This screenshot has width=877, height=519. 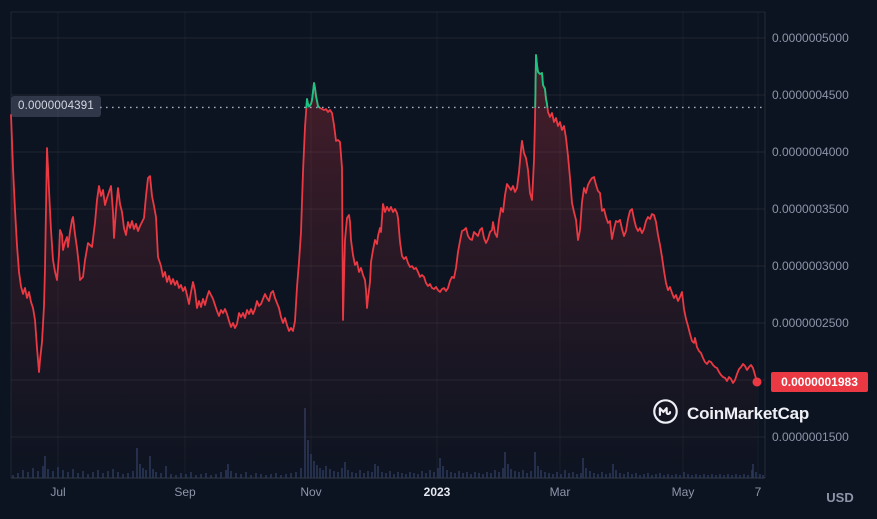 I want to click on y-axis-tick-label: 0.0000001500, so click(x=810, y=437).